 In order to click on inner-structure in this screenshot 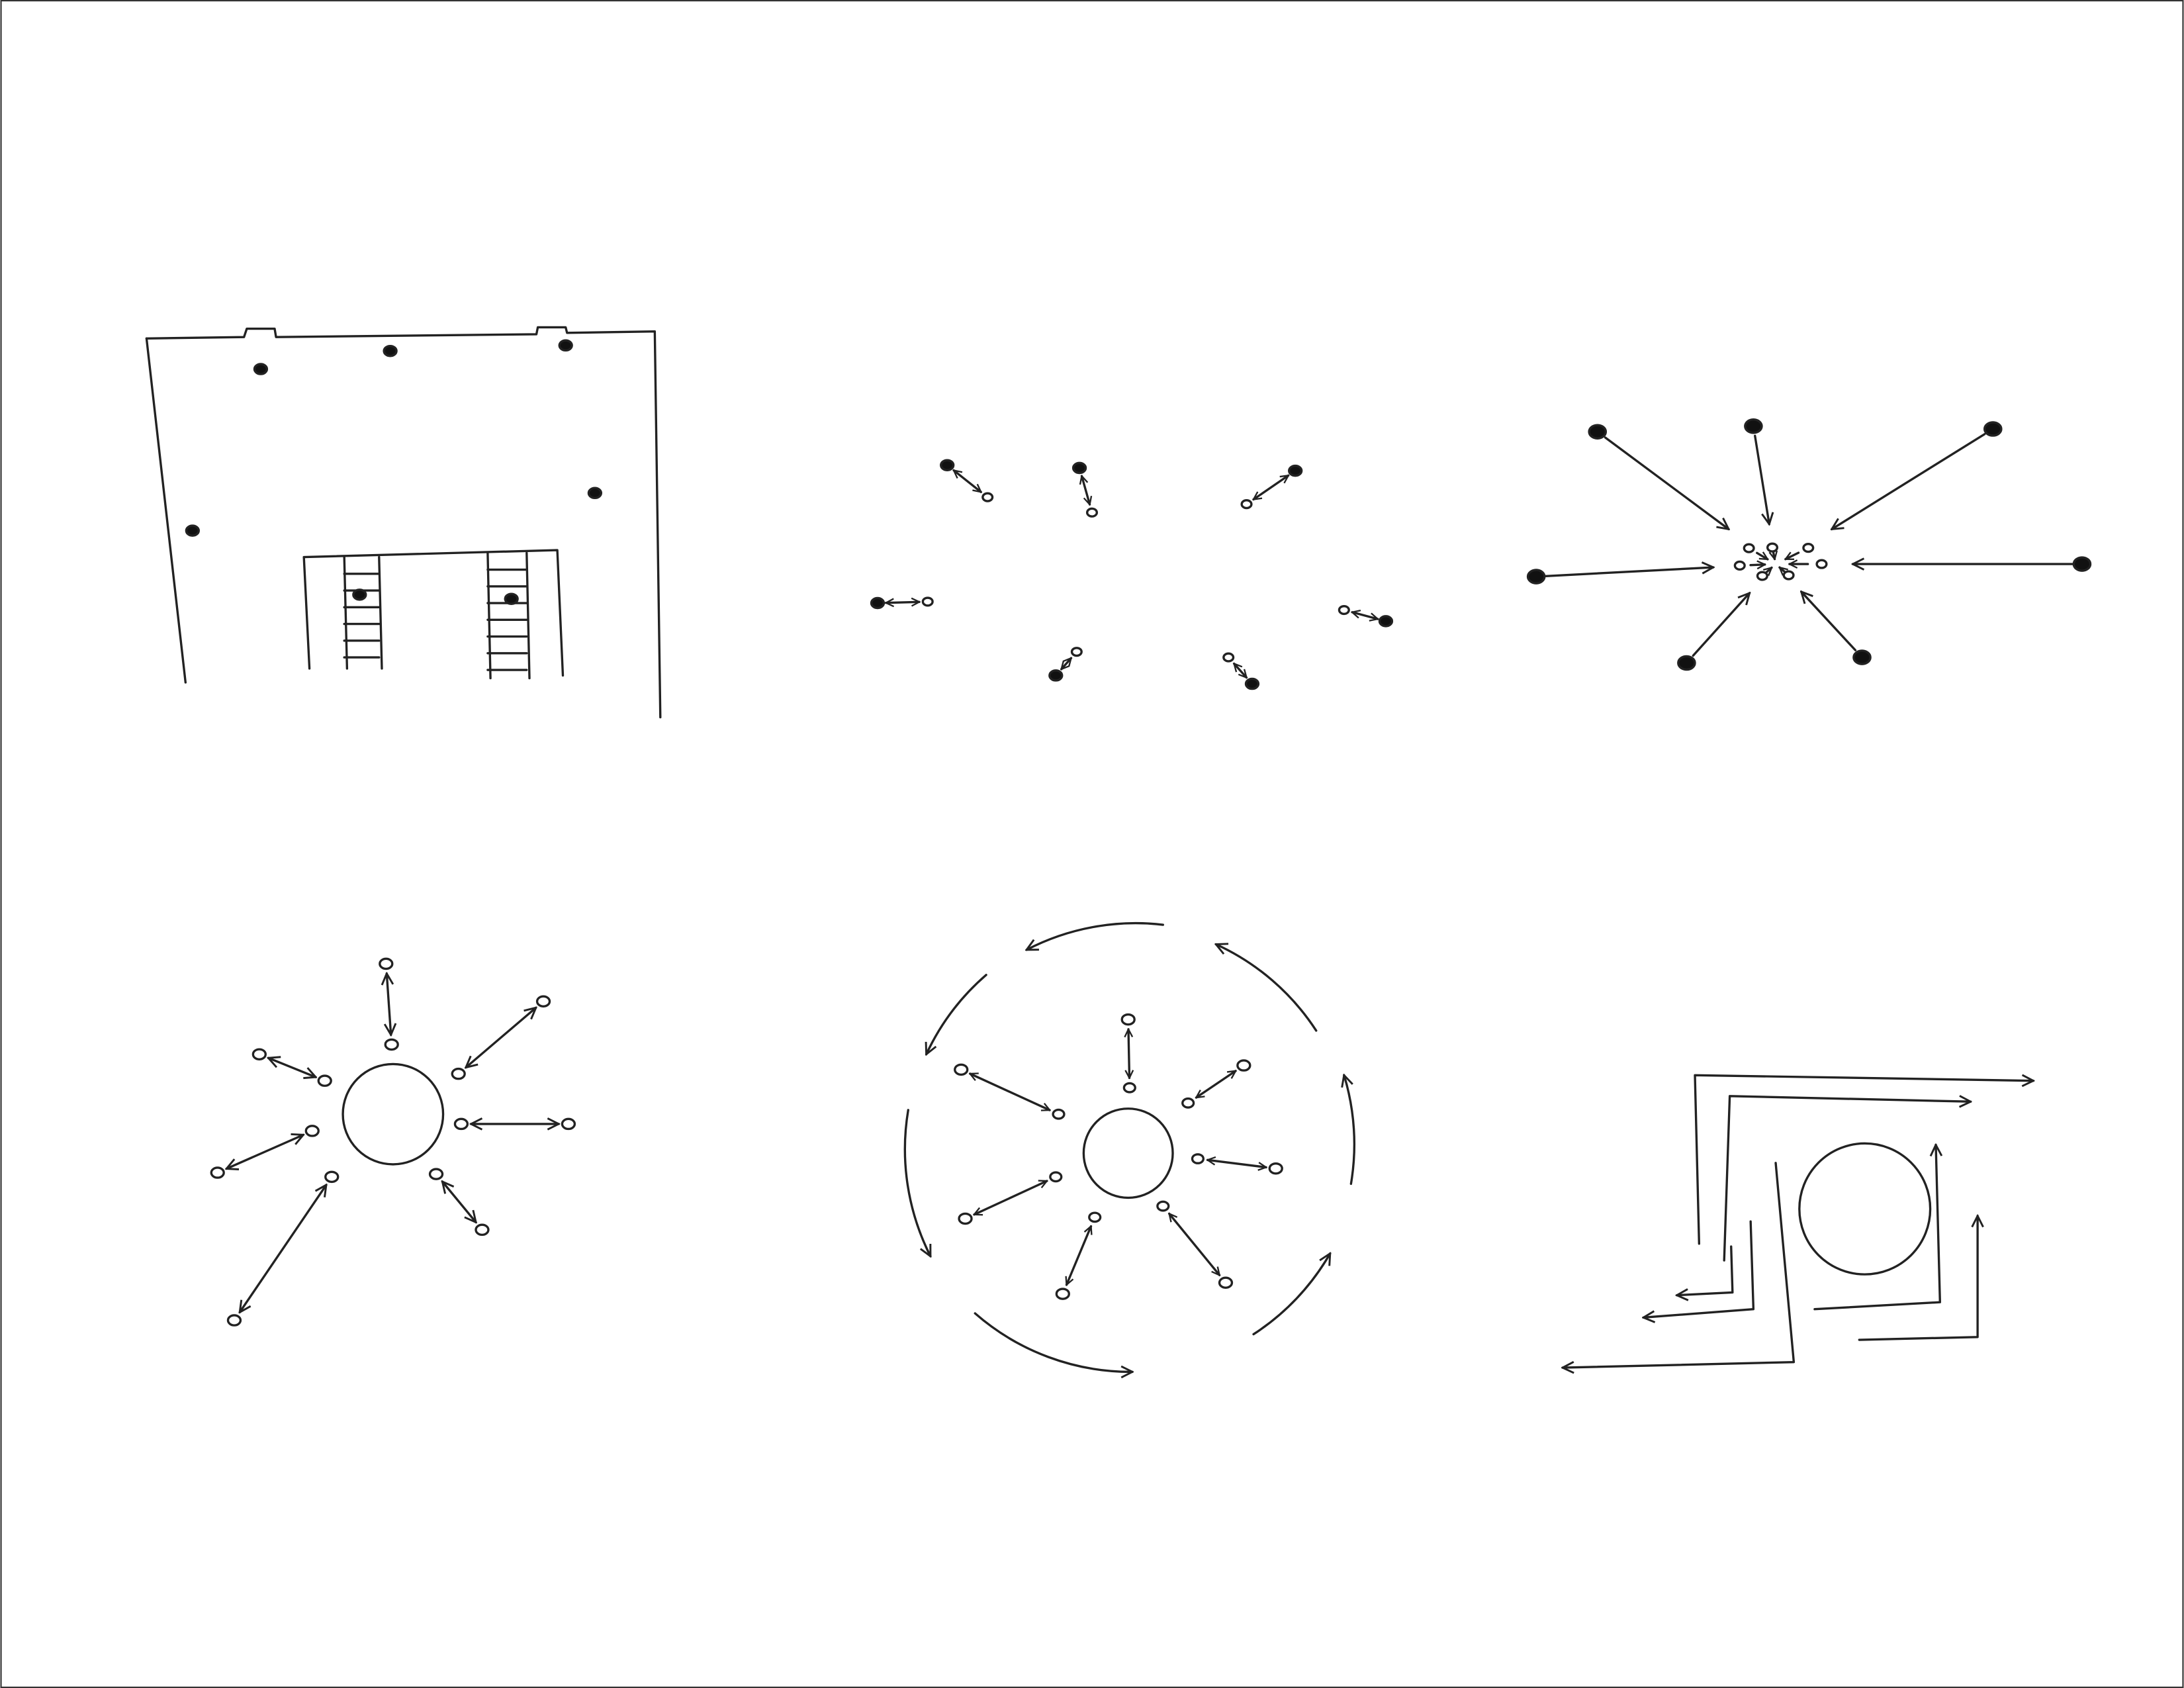, I will do `click(434, 613)`.